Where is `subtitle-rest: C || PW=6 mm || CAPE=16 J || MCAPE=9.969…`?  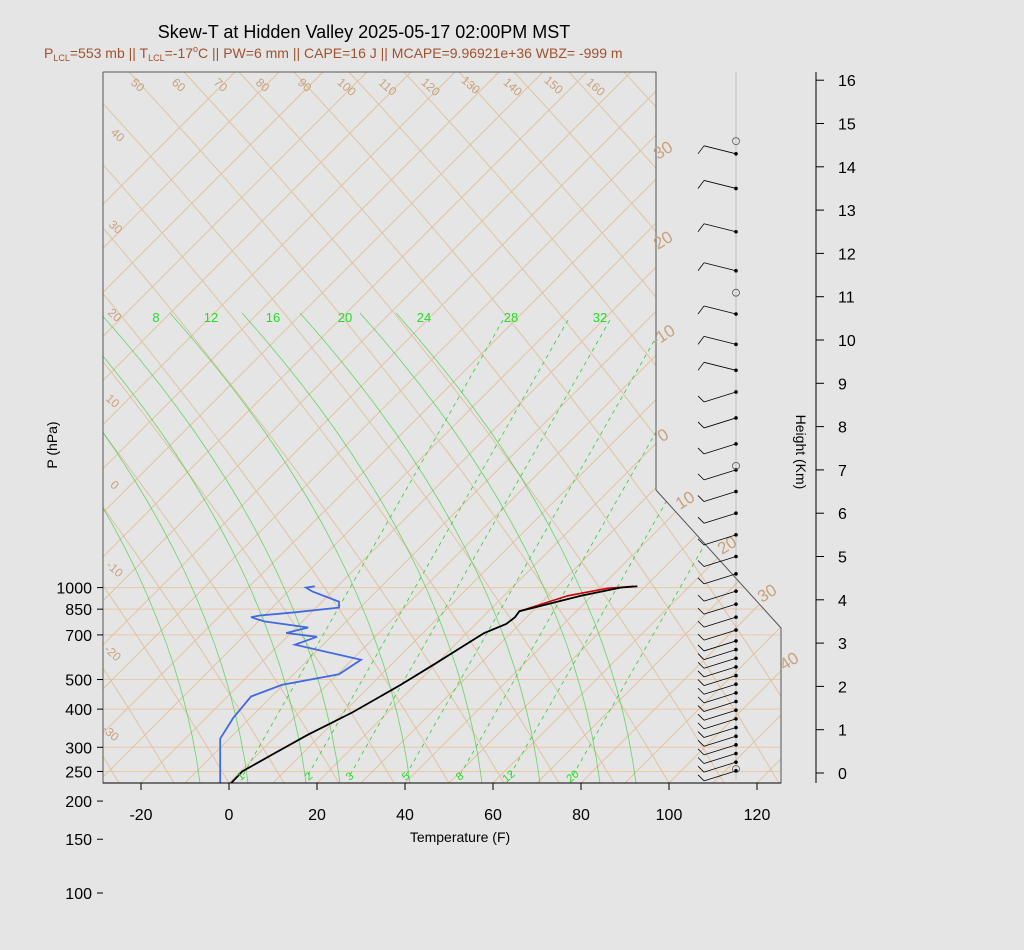
subtitle-rest: C || PW=6 mm || CAPE=16 J || MCAPE=9.969… is located at coordinates (410, 53).